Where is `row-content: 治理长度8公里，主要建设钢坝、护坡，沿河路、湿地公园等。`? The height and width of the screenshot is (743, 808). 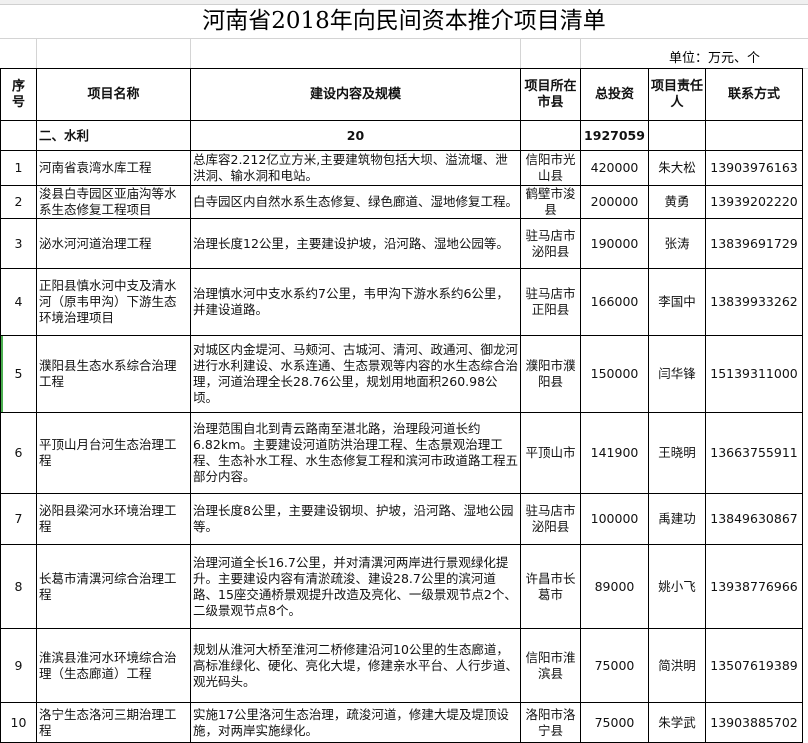
row-content: 治理长度8公里，主要建设钢坝、护坡，沿河路、湿地公园等。 is located at coordinates (355, 519).